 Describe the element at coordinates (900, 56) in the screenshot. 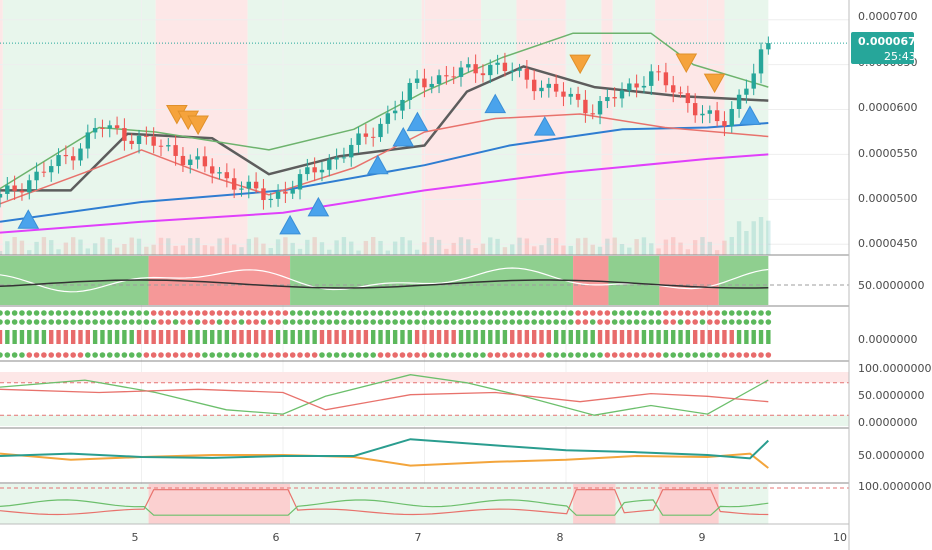

I see `candle-countdown: 25:43` at that location.